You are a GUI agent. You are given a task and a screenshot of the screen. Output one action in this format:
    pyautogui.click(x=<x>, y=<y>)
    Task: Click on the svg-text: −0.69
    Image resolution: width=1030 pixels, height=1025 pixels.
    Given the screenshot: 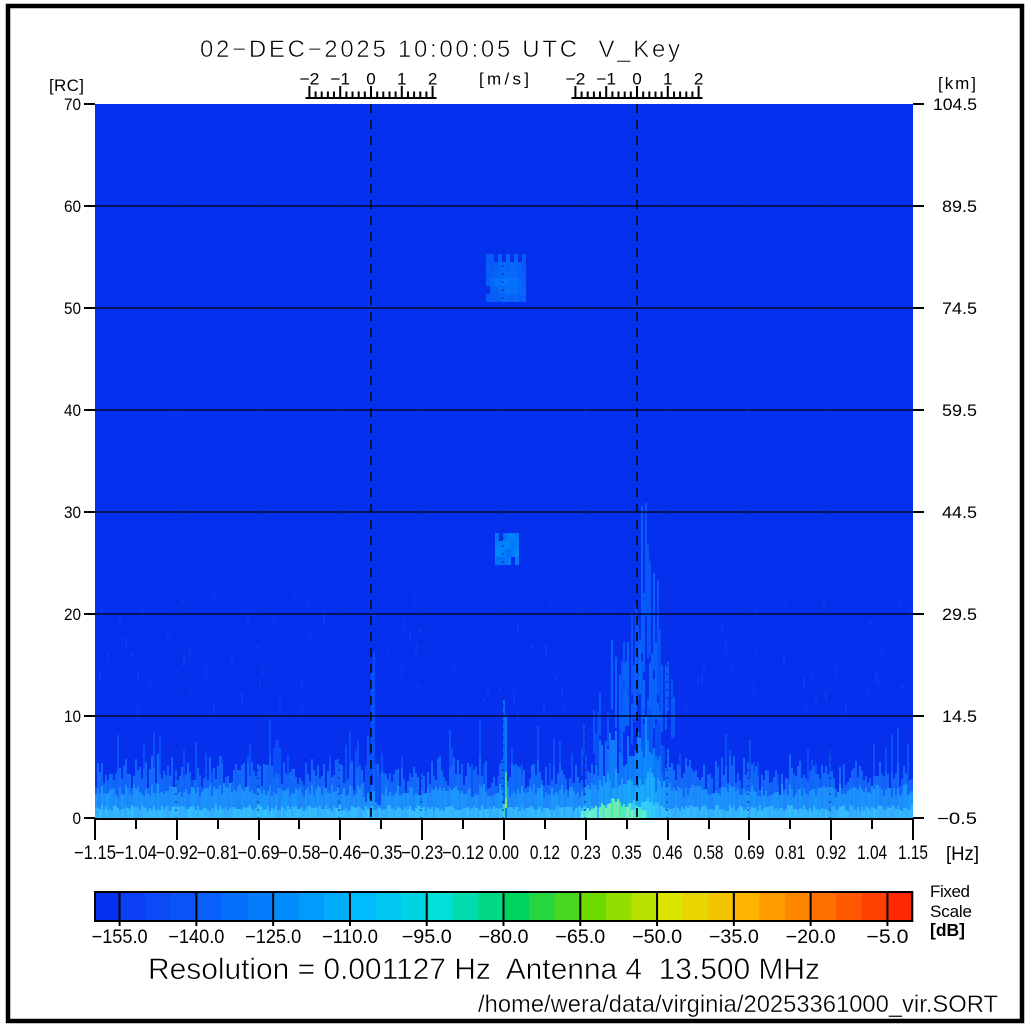 What is the action you would take?
    pyautogui.click(x=259, y=853)
    